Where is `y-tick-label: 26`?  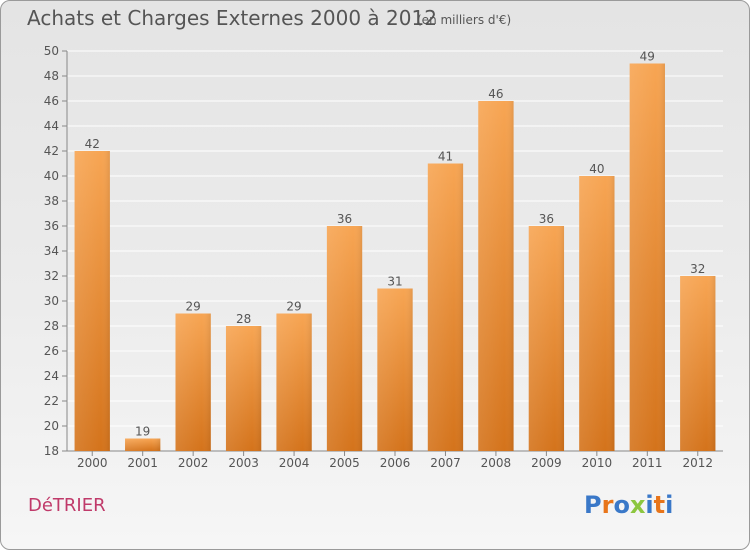 y-tick-label: 26 is located at coordinates (51, 351).